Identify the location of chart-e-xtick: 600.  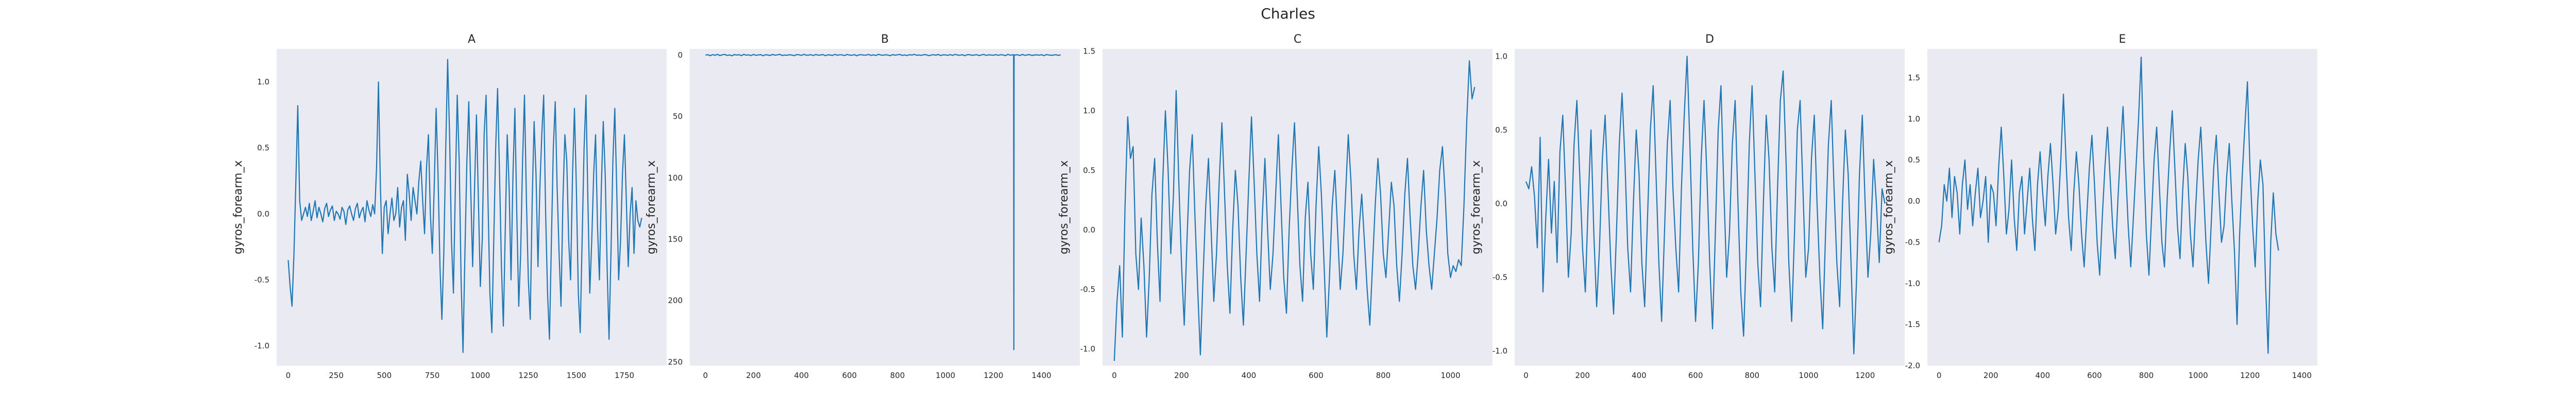
(2094, 376).